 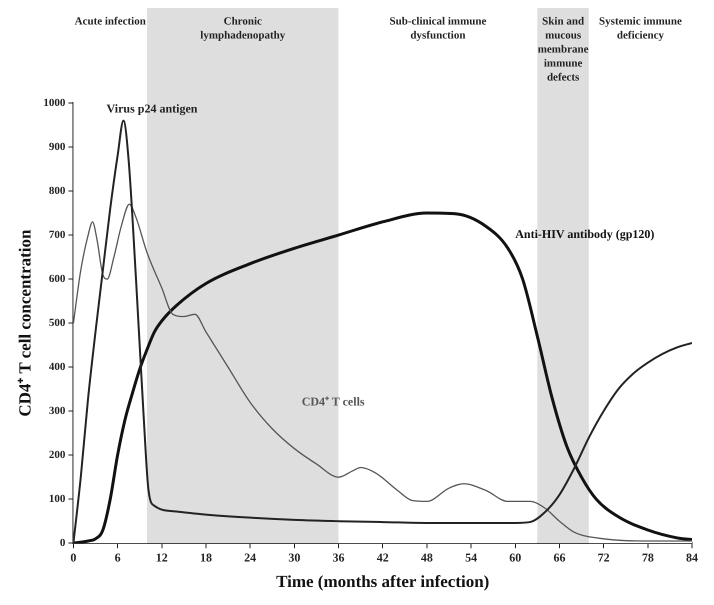 What do you see at coordinates (57, 499) in the screenshot?
I see `y-tick-label: 100` at bounding box center [57, 499].